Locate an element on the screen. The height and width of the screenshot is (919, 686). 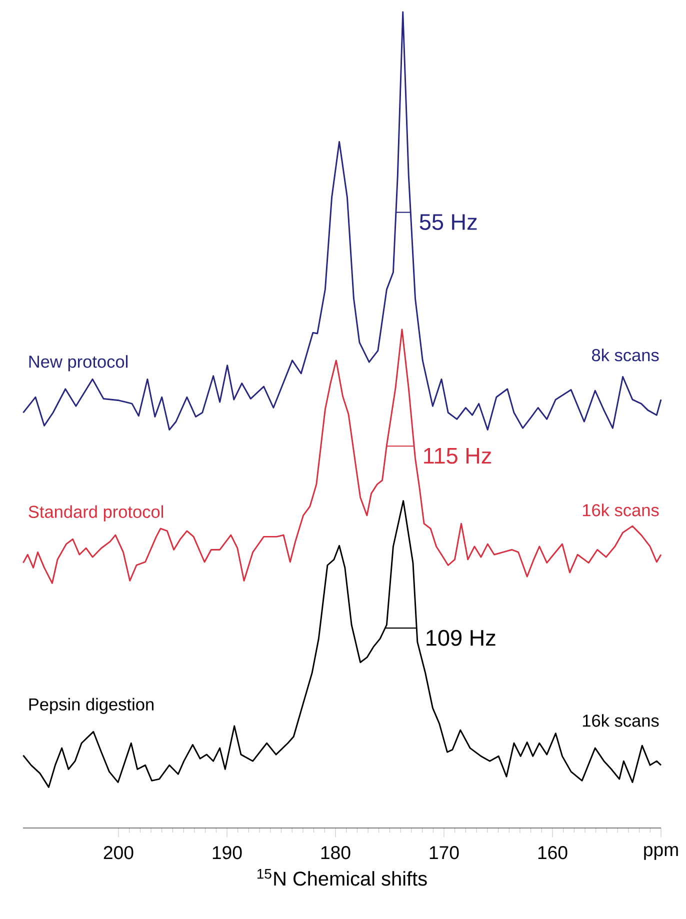
series-label: New protocol is located at coordinates (78, 363).